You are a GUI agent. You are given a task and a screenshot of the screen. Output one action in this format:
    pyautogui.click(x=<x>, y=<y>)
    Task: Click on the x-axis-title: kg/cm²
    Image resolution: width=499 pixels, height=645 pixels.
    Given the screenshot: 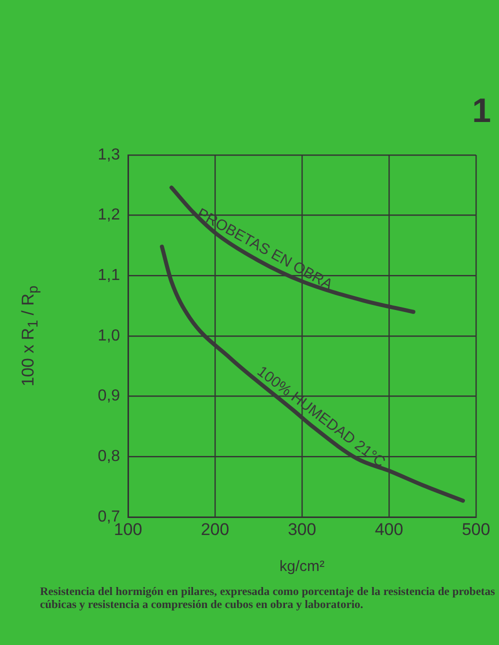 What is the action you would take?
    pyautogui.click(x=302, y=567)
    